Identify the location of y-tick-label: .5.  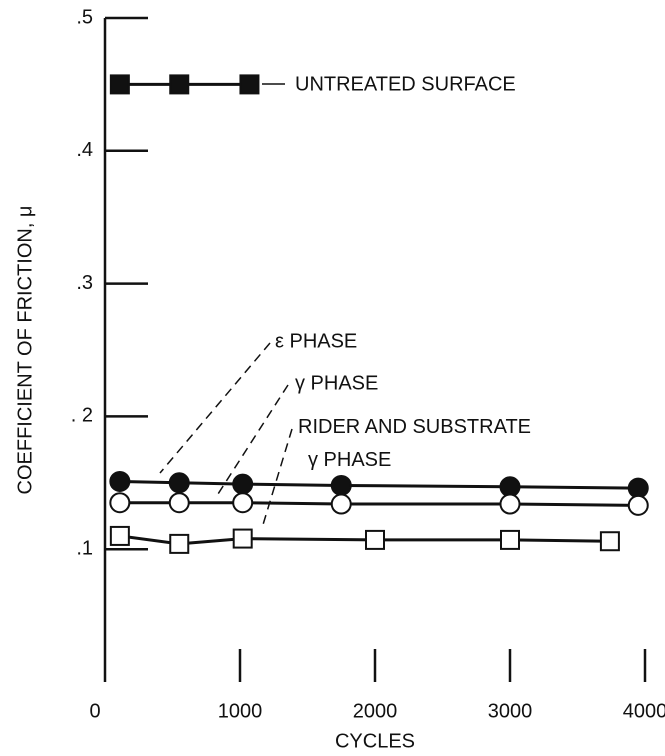
(84, 17).